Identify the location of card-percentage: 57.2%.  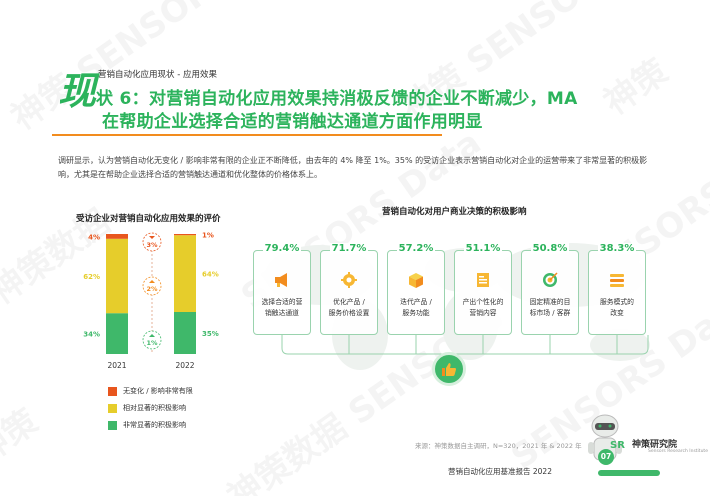
(416, 248).